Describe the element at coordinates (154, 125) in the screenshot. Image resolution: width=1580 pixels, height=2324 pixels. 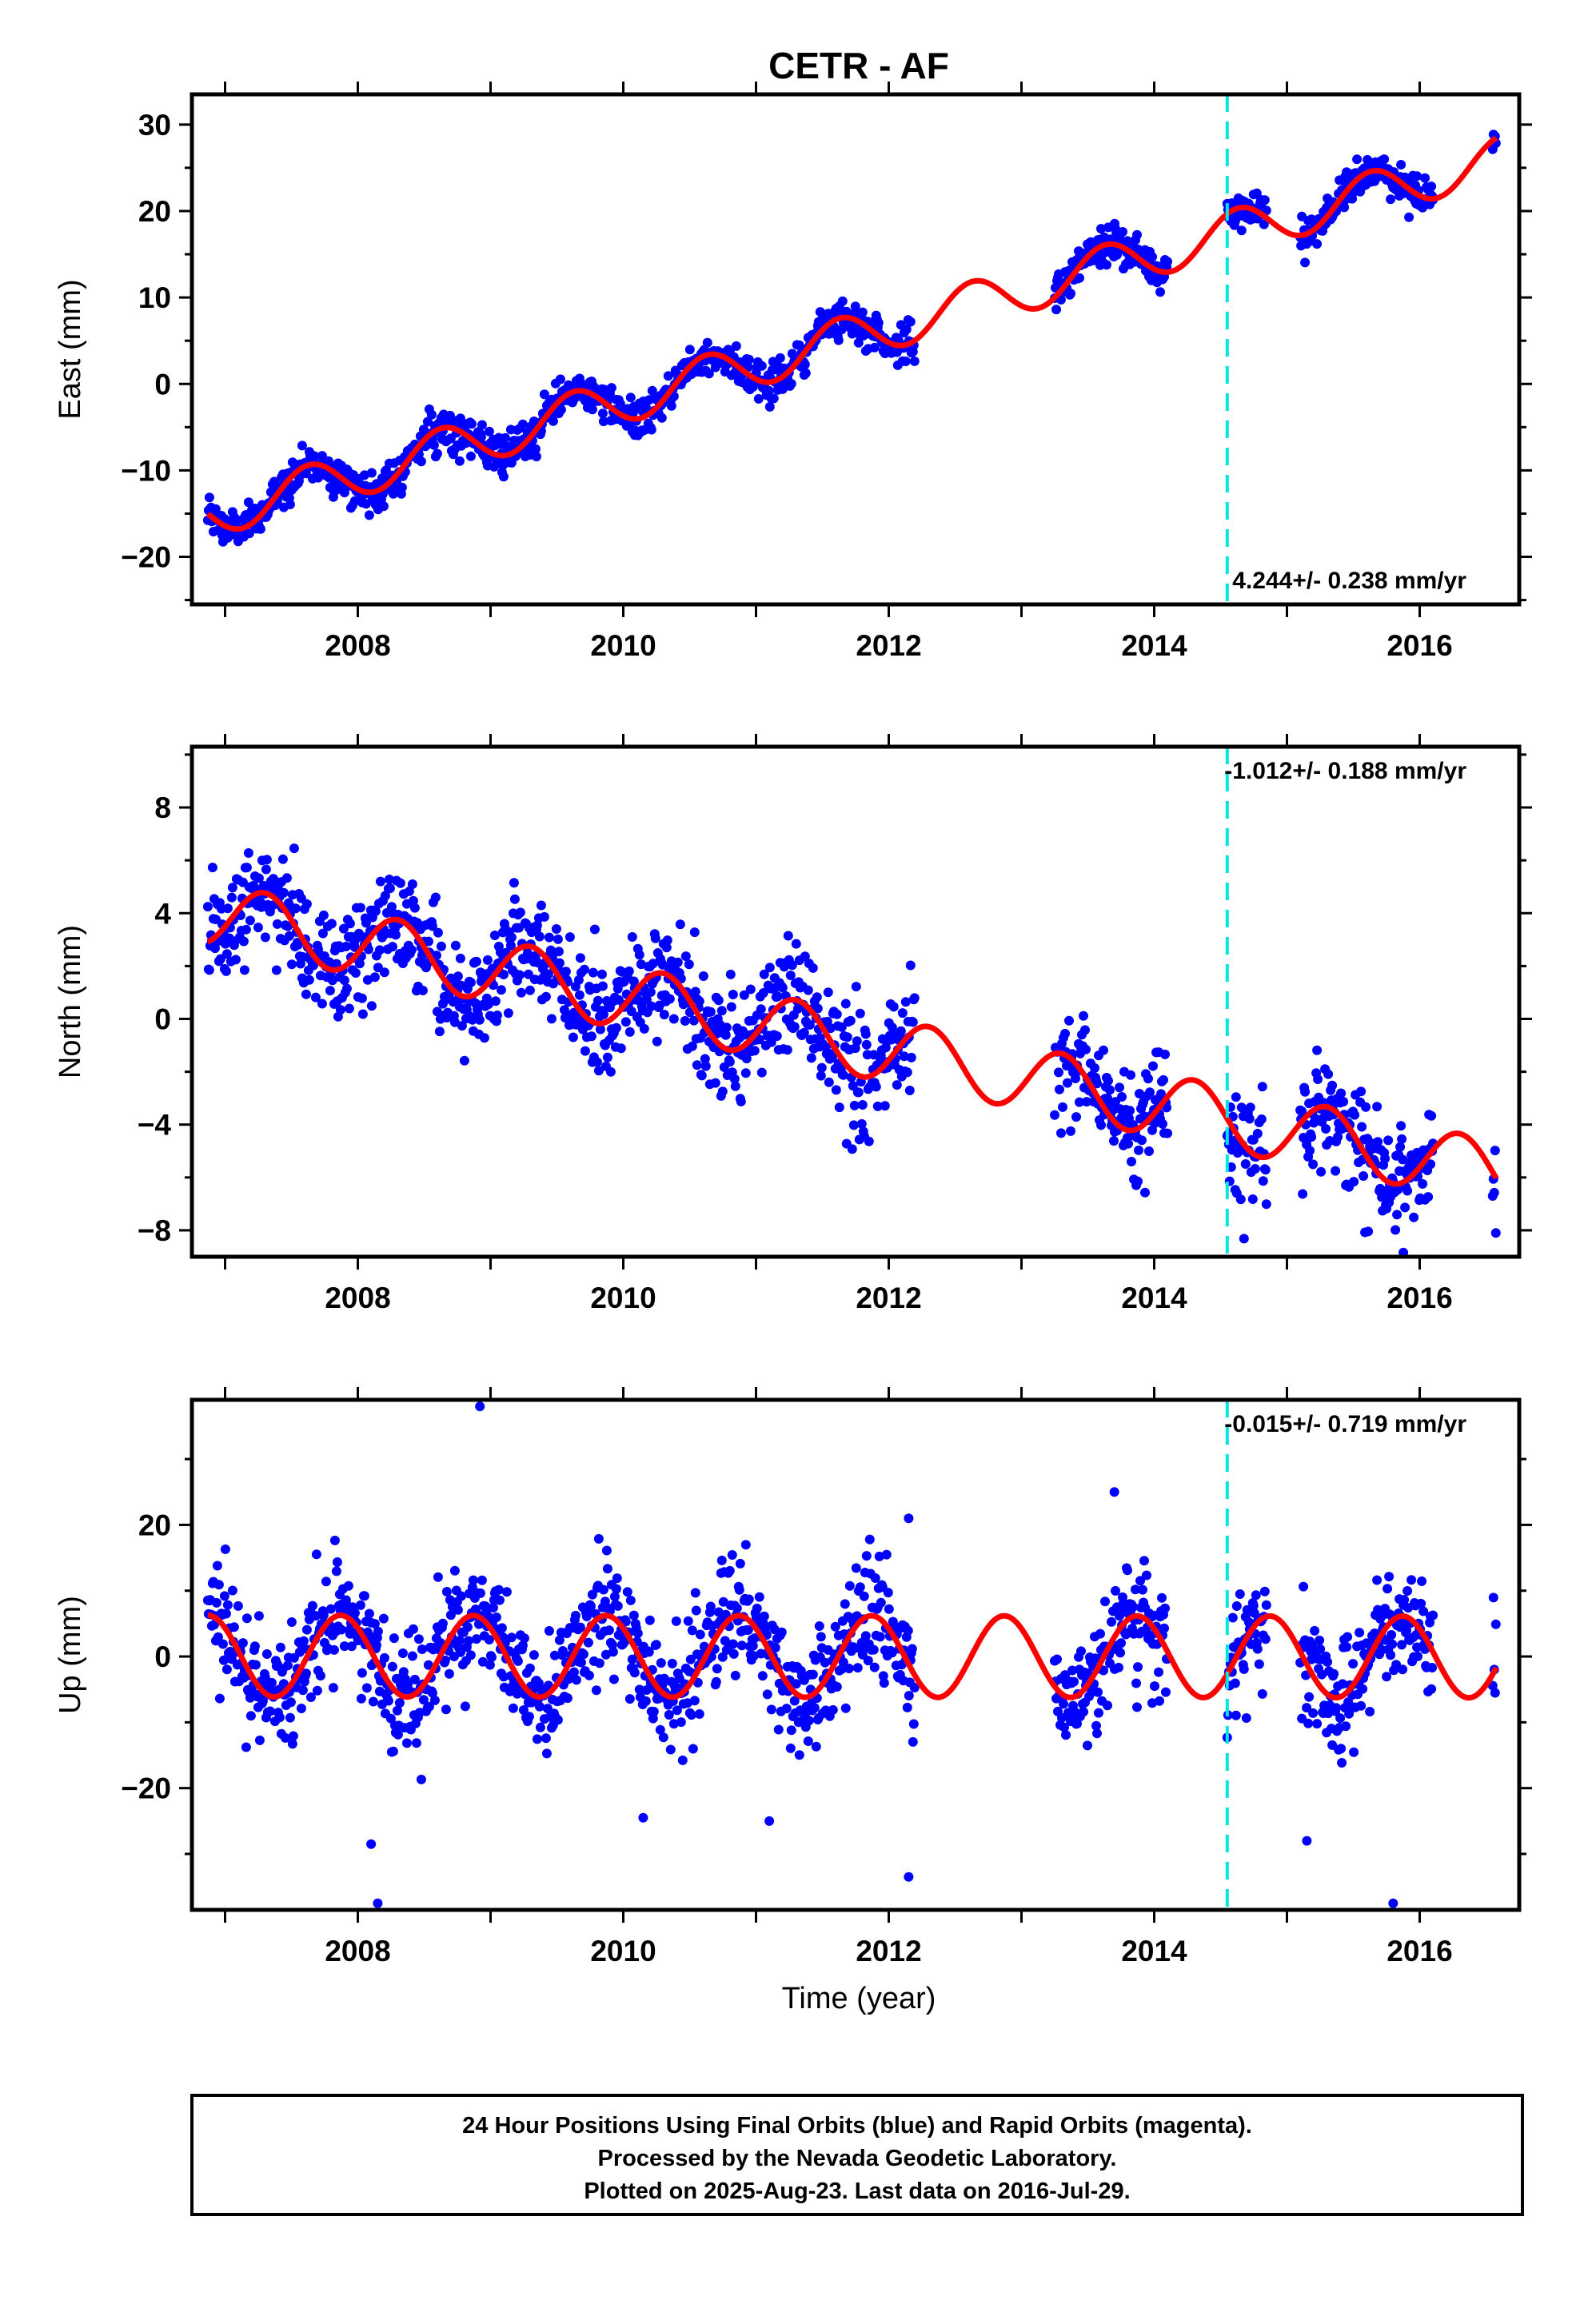
I see `y-tick-label: 30` at that location.